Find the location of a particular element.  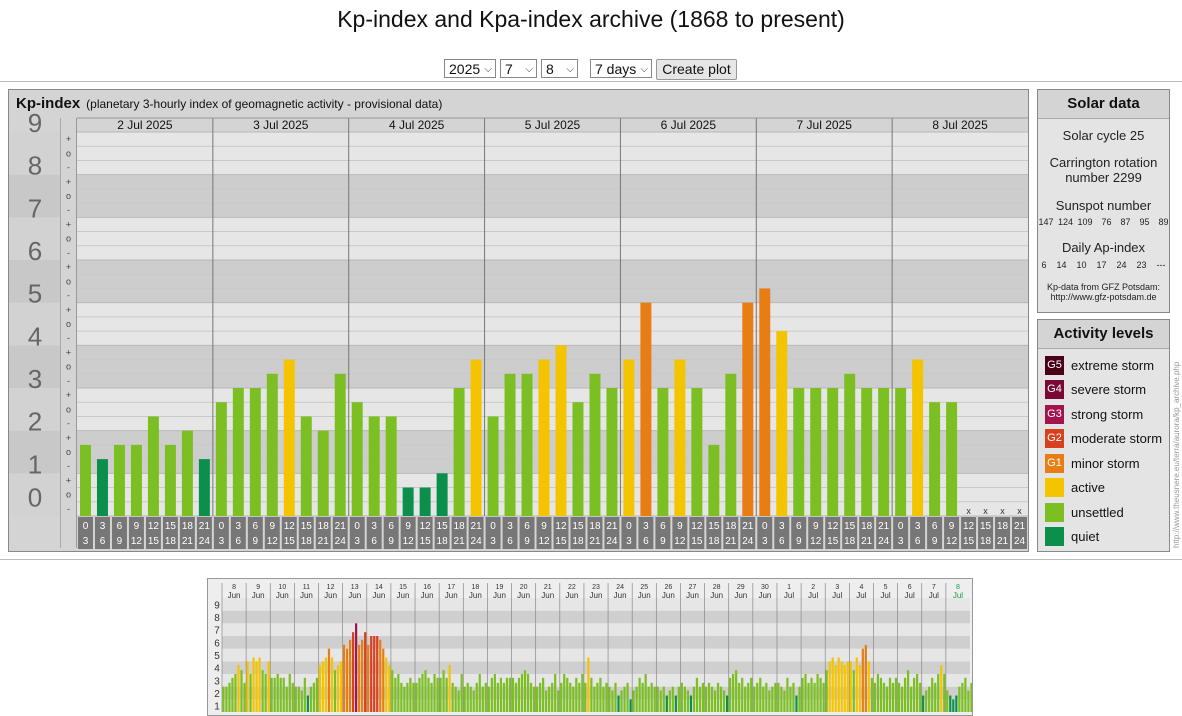

interval-start-label: 0 is located at coordinates (222, 526).